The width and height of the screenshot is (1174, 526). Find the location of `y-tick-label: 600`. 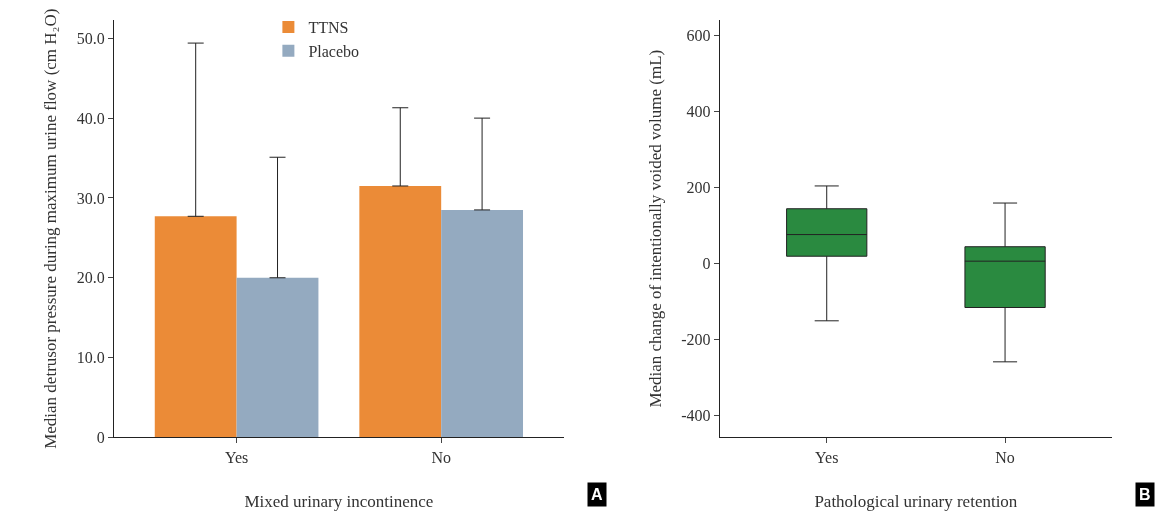

y-tick-label: 600 is located at coordinates (698, 36).